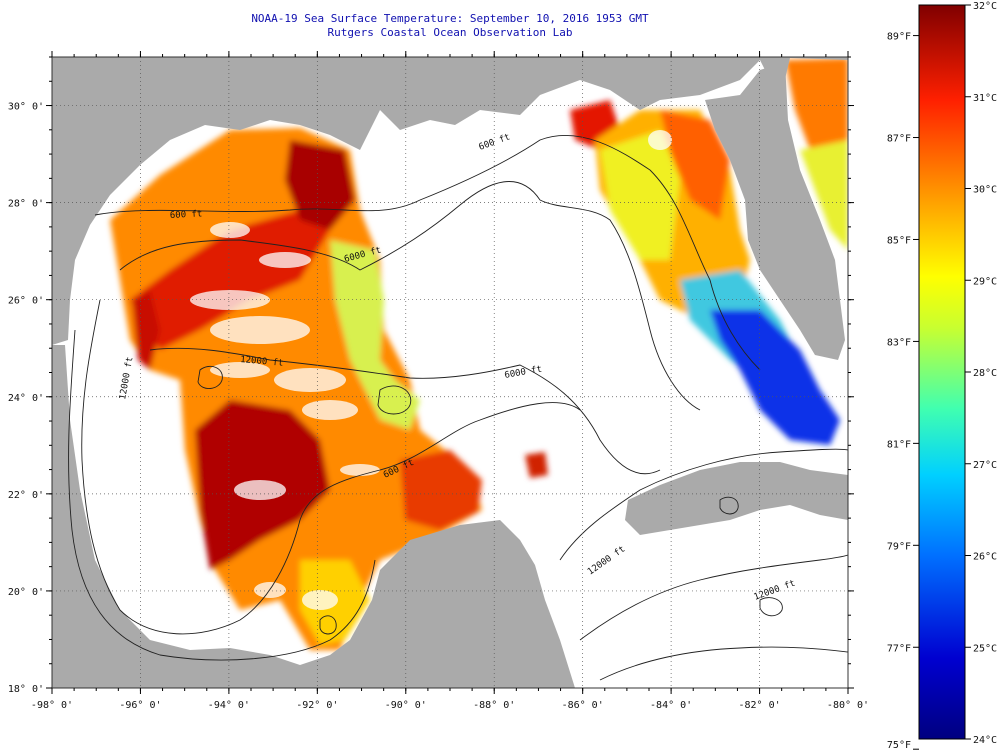  I want to click on lon-tick-label: -82° 0', so click(759, 705).